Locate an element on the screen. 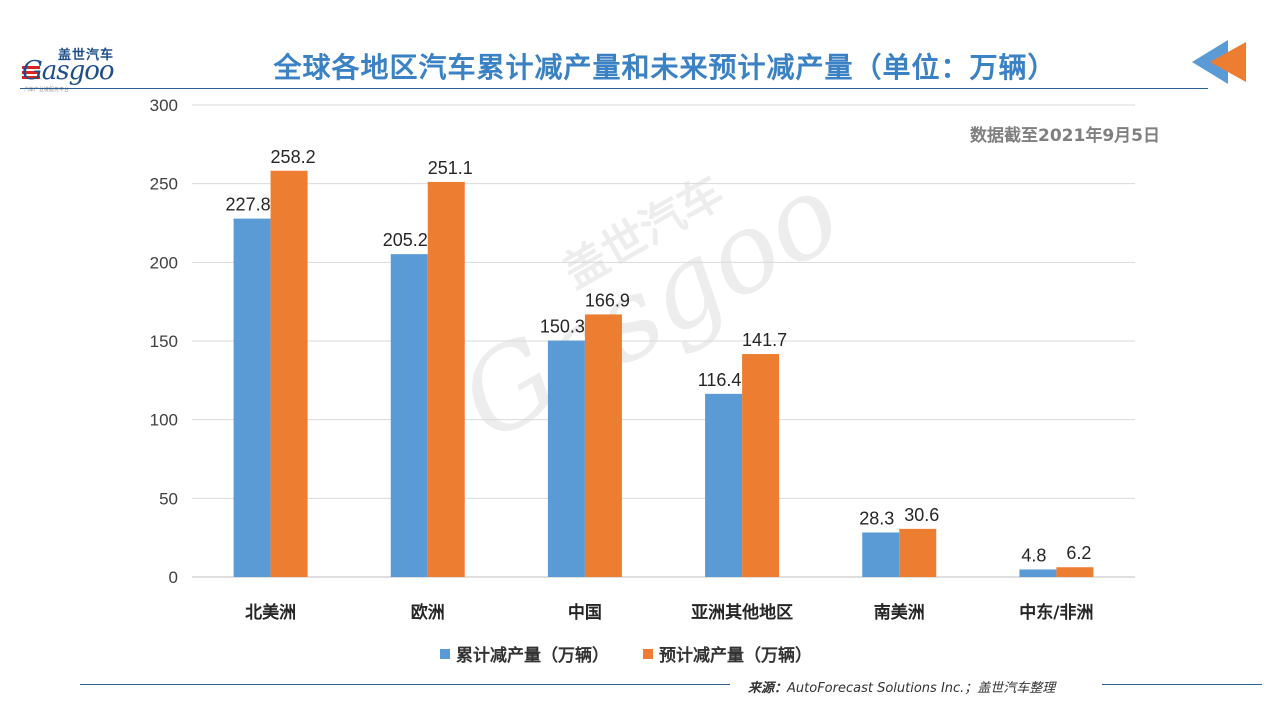  data-label: 4.8 is located at coordinates (1033, 555).